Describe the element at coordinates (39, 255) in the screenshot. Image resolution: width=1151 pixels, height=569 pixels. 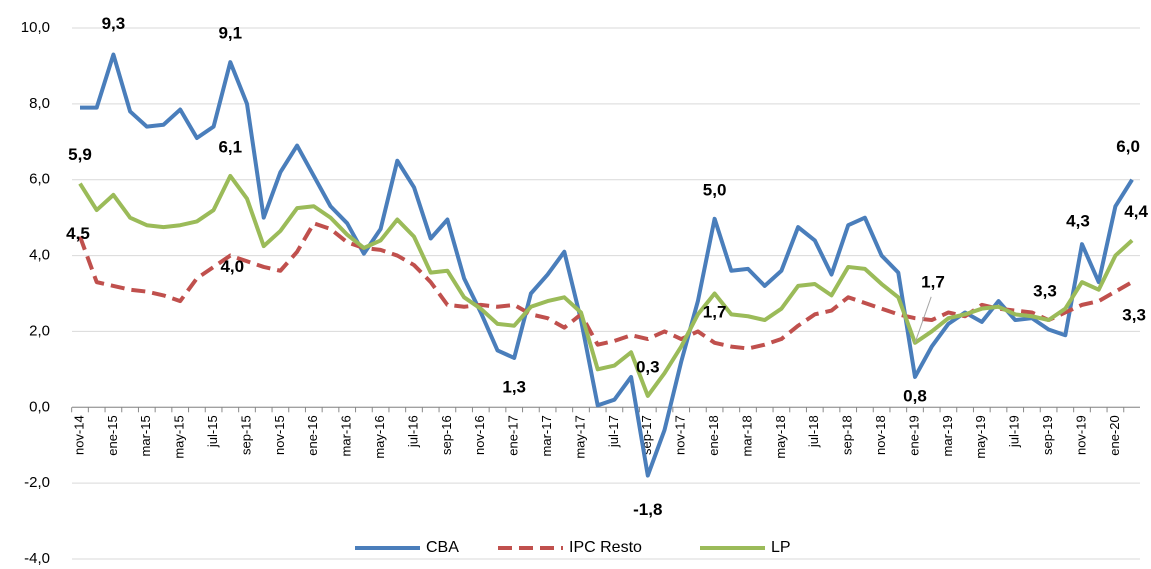
I see `y-tick-label: 4,0` at that location.